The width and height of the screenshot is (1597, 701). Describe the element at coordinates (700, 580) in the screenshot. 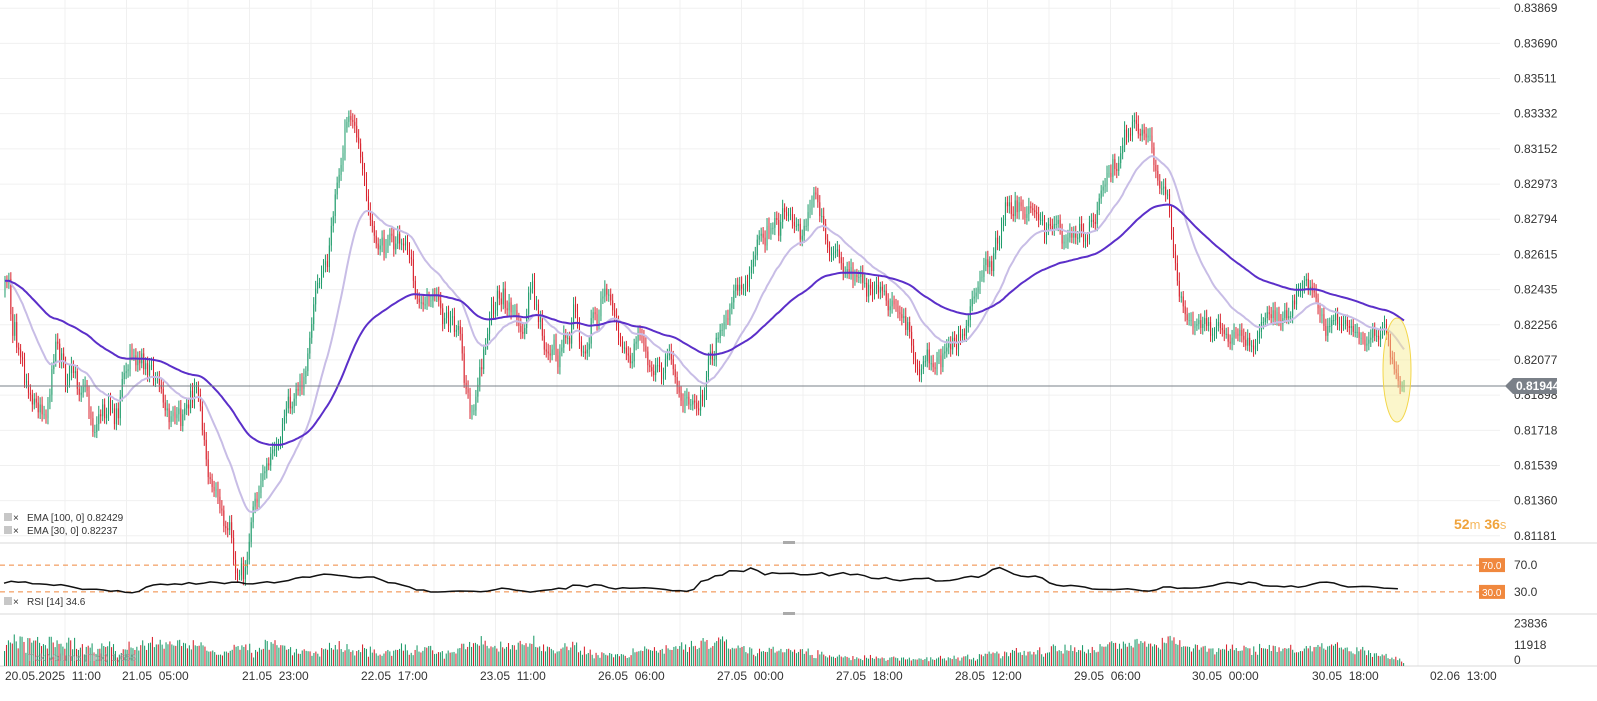

I see `rsi-line` at that location.